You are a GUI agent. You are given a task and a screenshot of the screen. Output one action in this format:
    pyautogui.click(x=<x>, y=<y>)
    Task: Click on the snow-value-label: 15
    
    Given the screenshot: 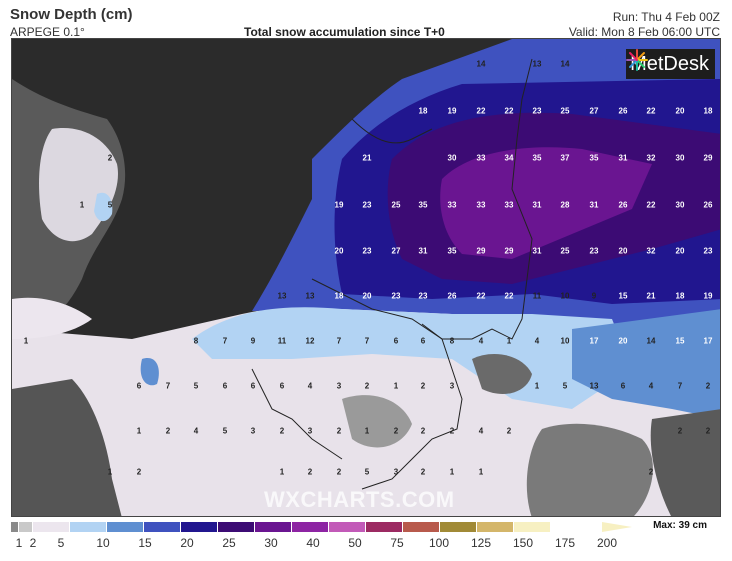 What is the action you would take?
    pyautogui.click(x=680, y=341)
    